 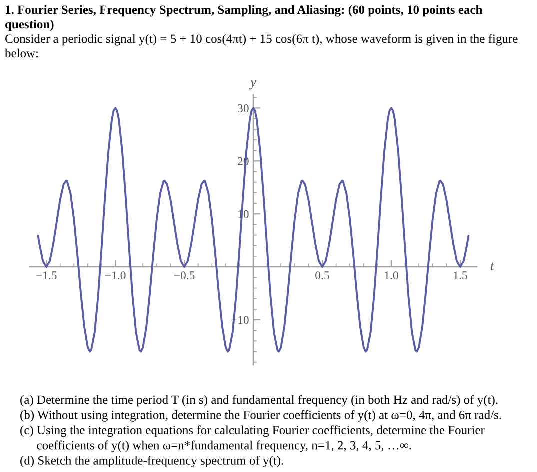 I want to click on x-tick-label: 1.0, so click(x=391, y=276).